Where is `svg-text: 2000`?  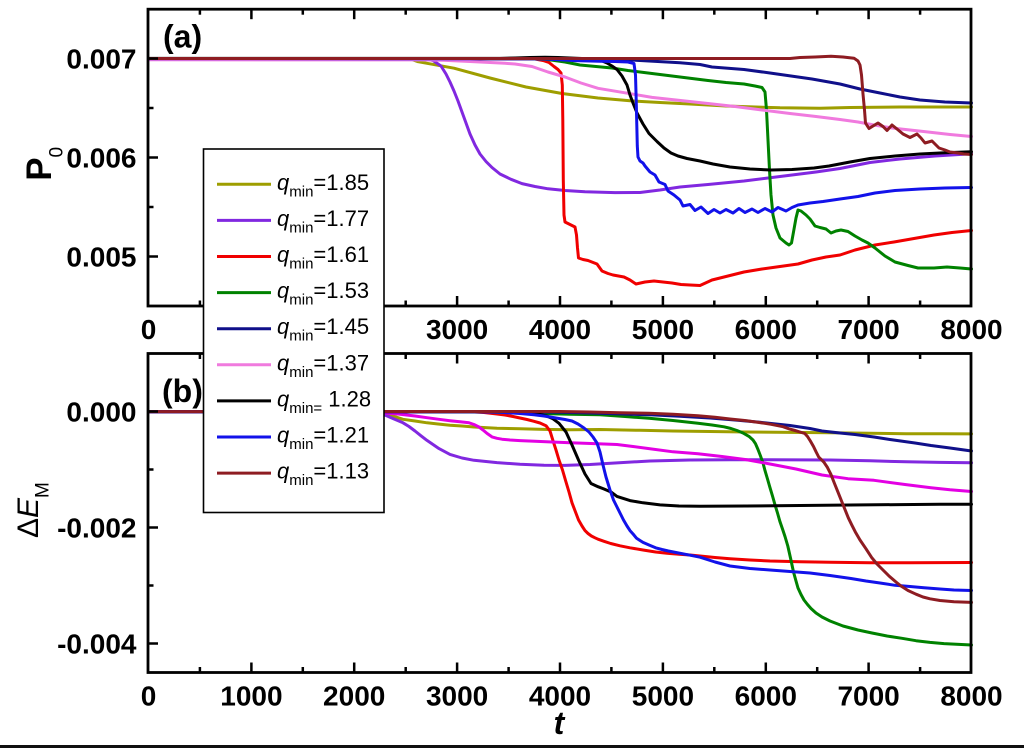 svg-text: 2000 is located at coordinates (354, 696).